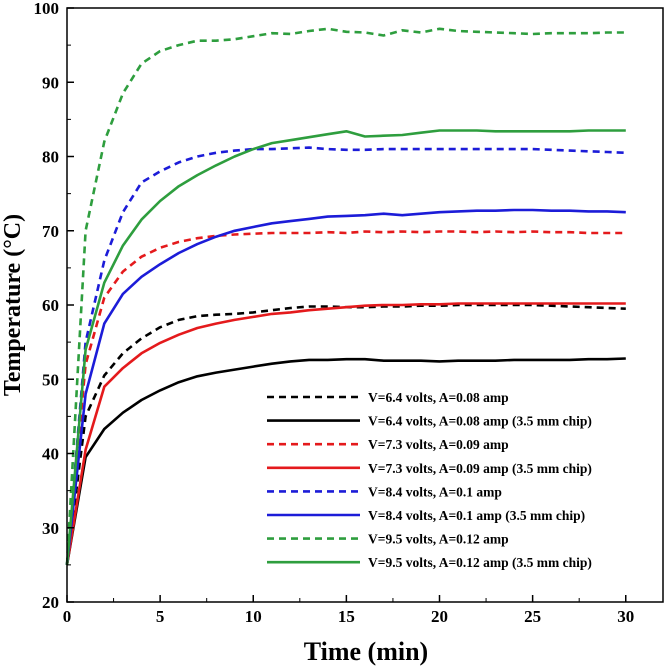  What do you see at coordinates (13, 305) in the screenshot?
I see `y-axis-title: Temperature (°C)` at bounding box center [13, 305].